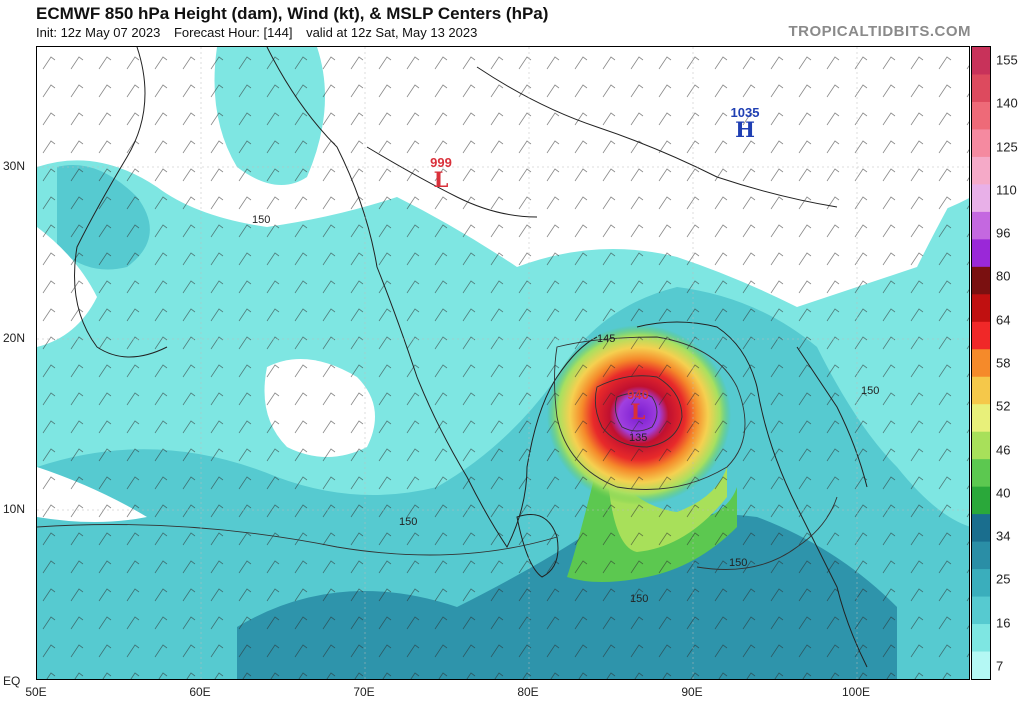  I want to click on colorbar-tick-label: 25, so click(1003, 579).